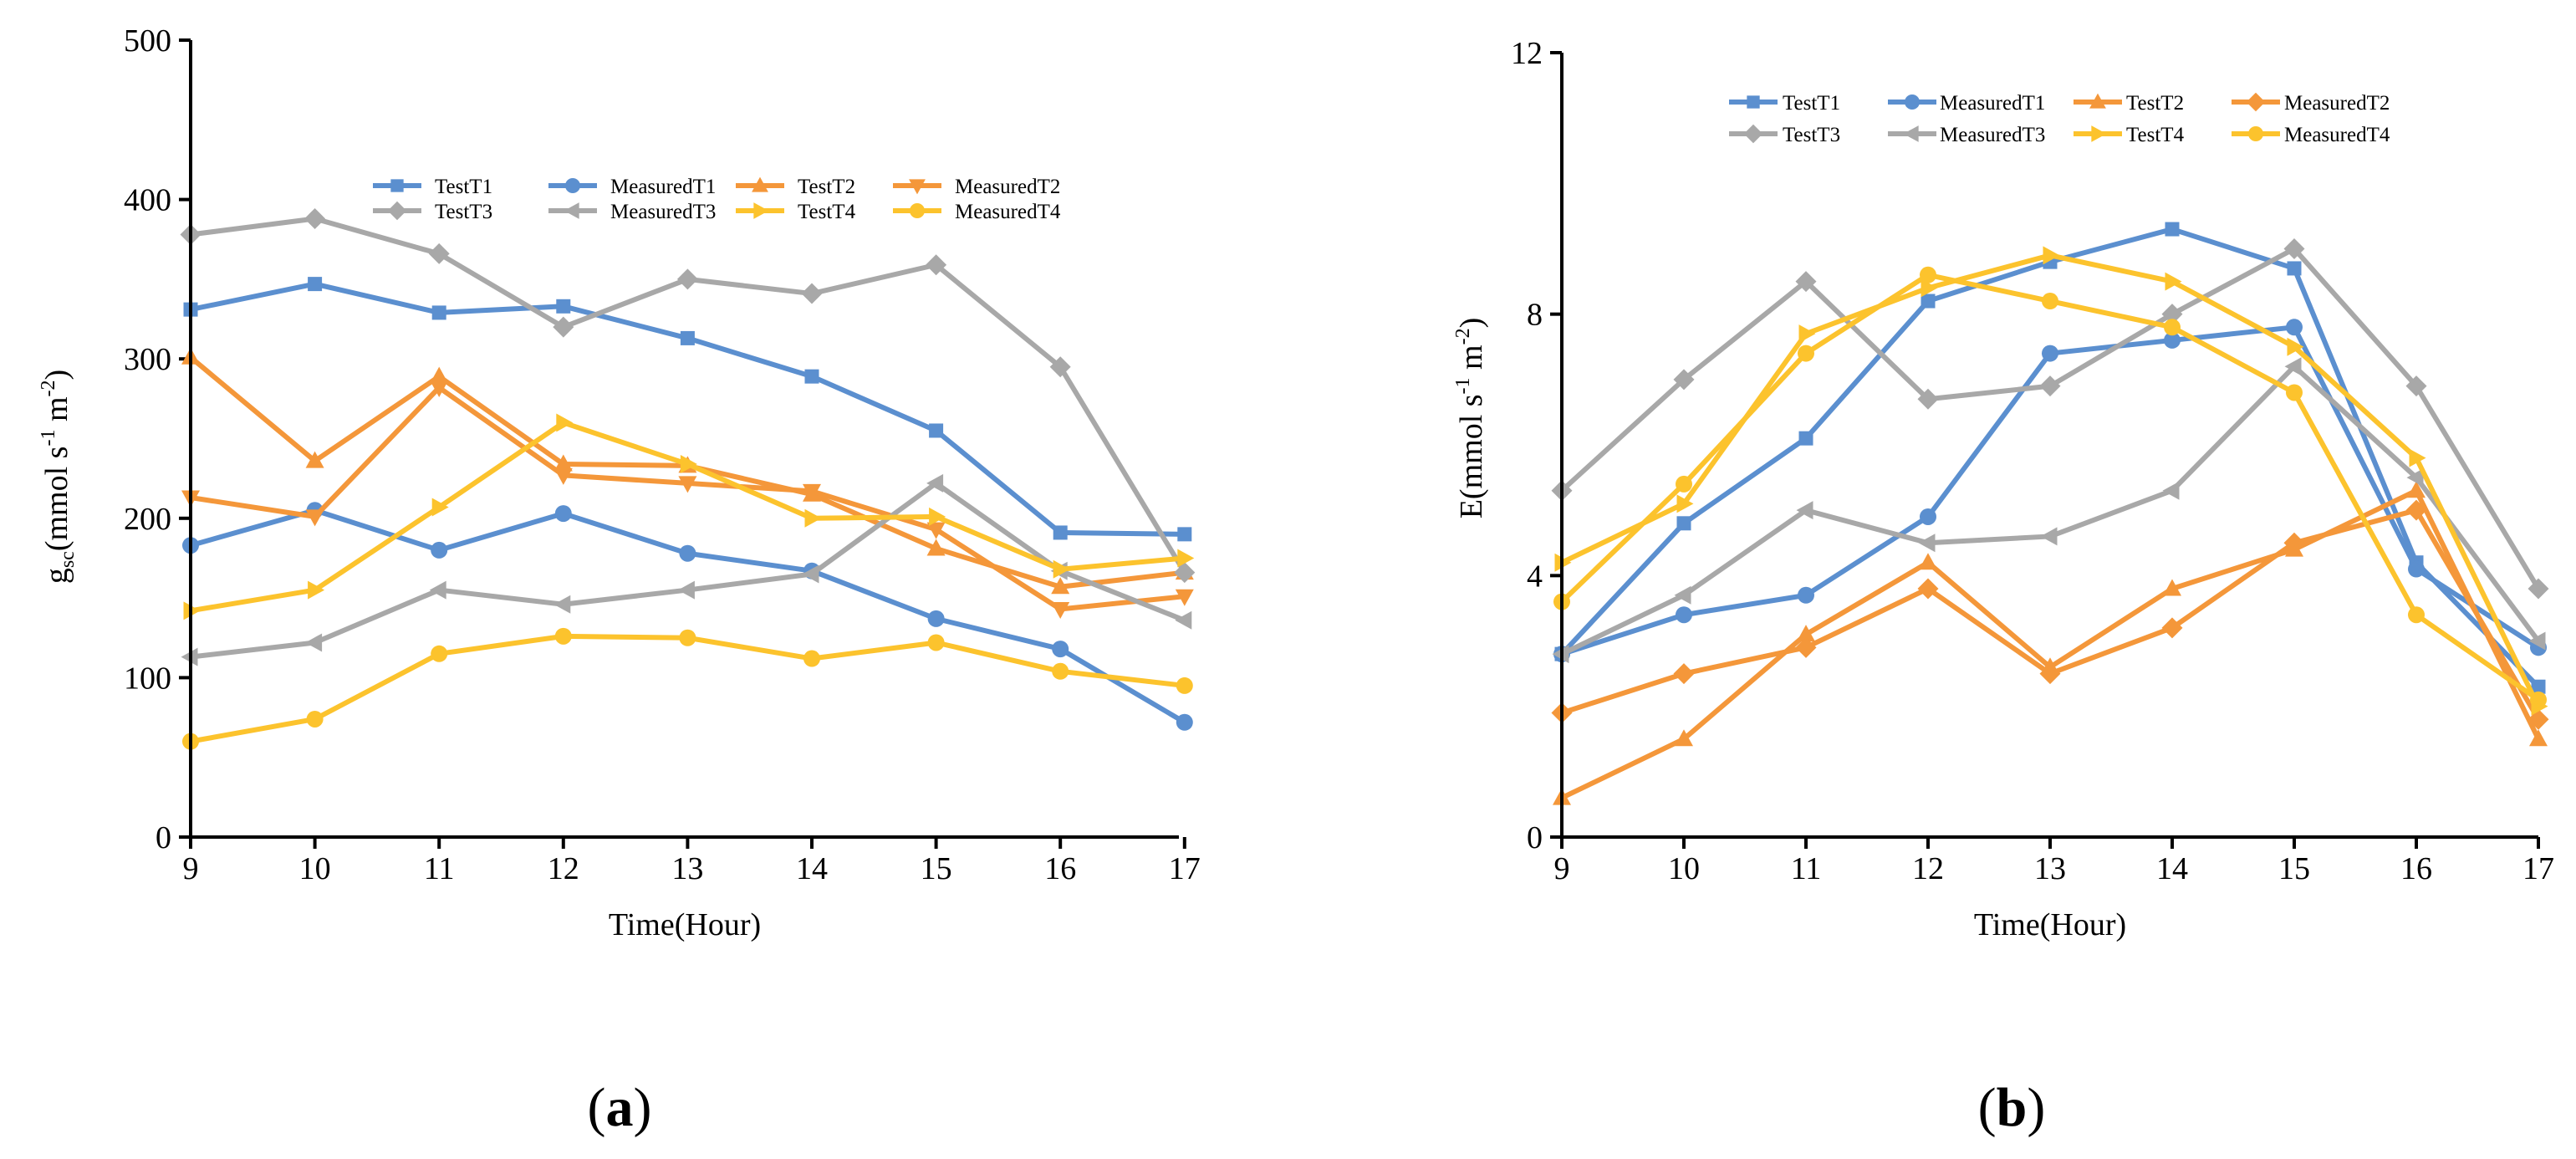  Describe the element at coordinates (1527, 53) in the screenshot. I see `y-tick-label: 12` at that location.